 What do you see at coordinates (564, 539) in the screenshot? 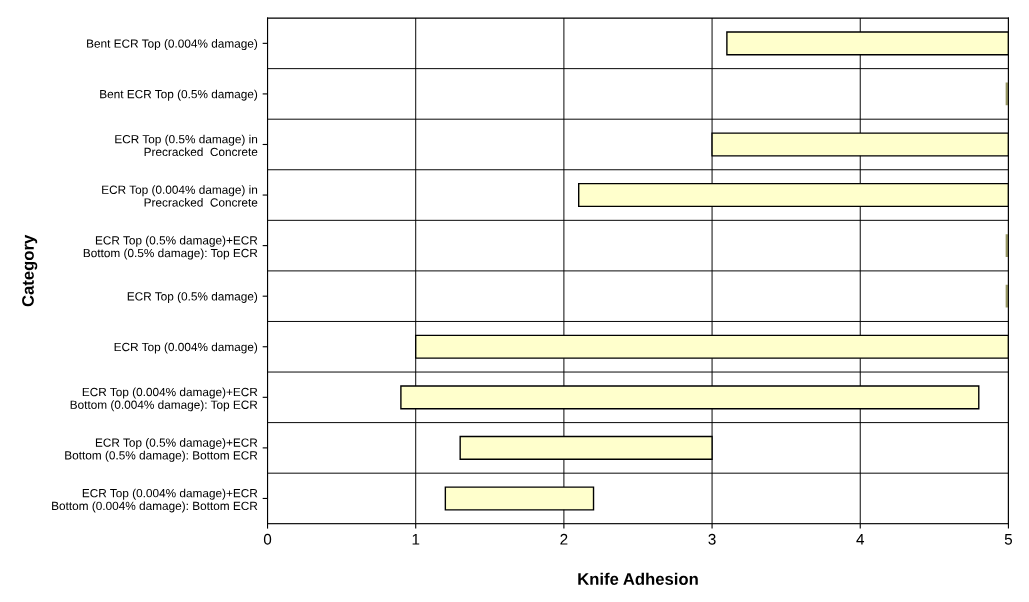
I see `x-tick-label: 2` at bounding box center [564, 539].